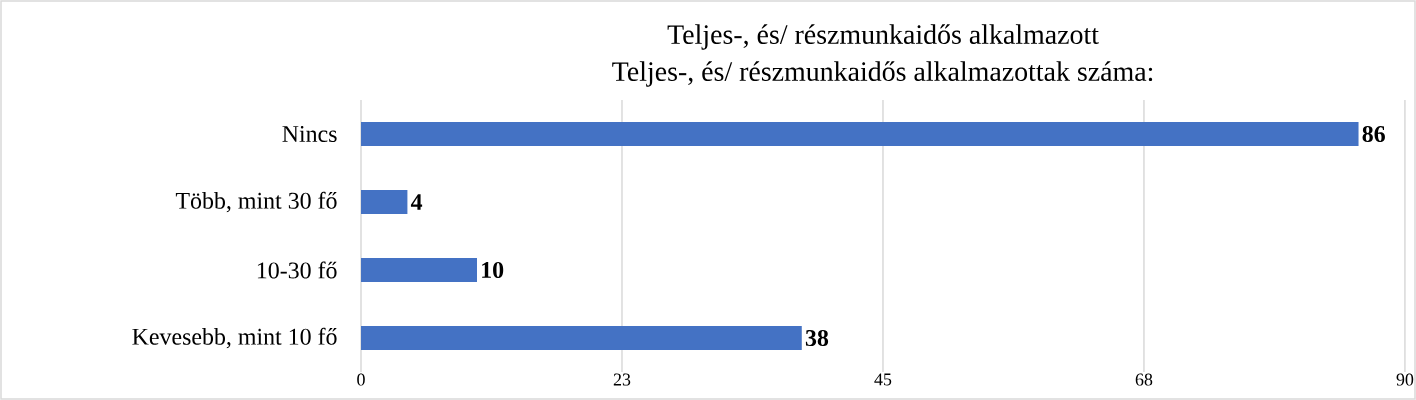  I want to click on chart-subtitle: Teljes-, és/ részmunkaidős alkalmazottak száma:, so click(882, 74).